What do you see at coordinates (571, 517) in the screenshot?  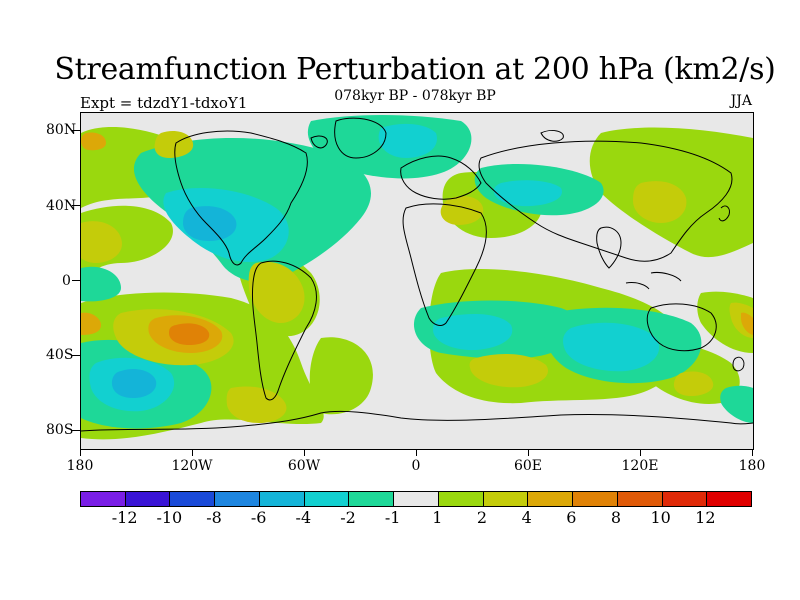 I see `colorbar-label: 6` at bounding box center [571, 517].